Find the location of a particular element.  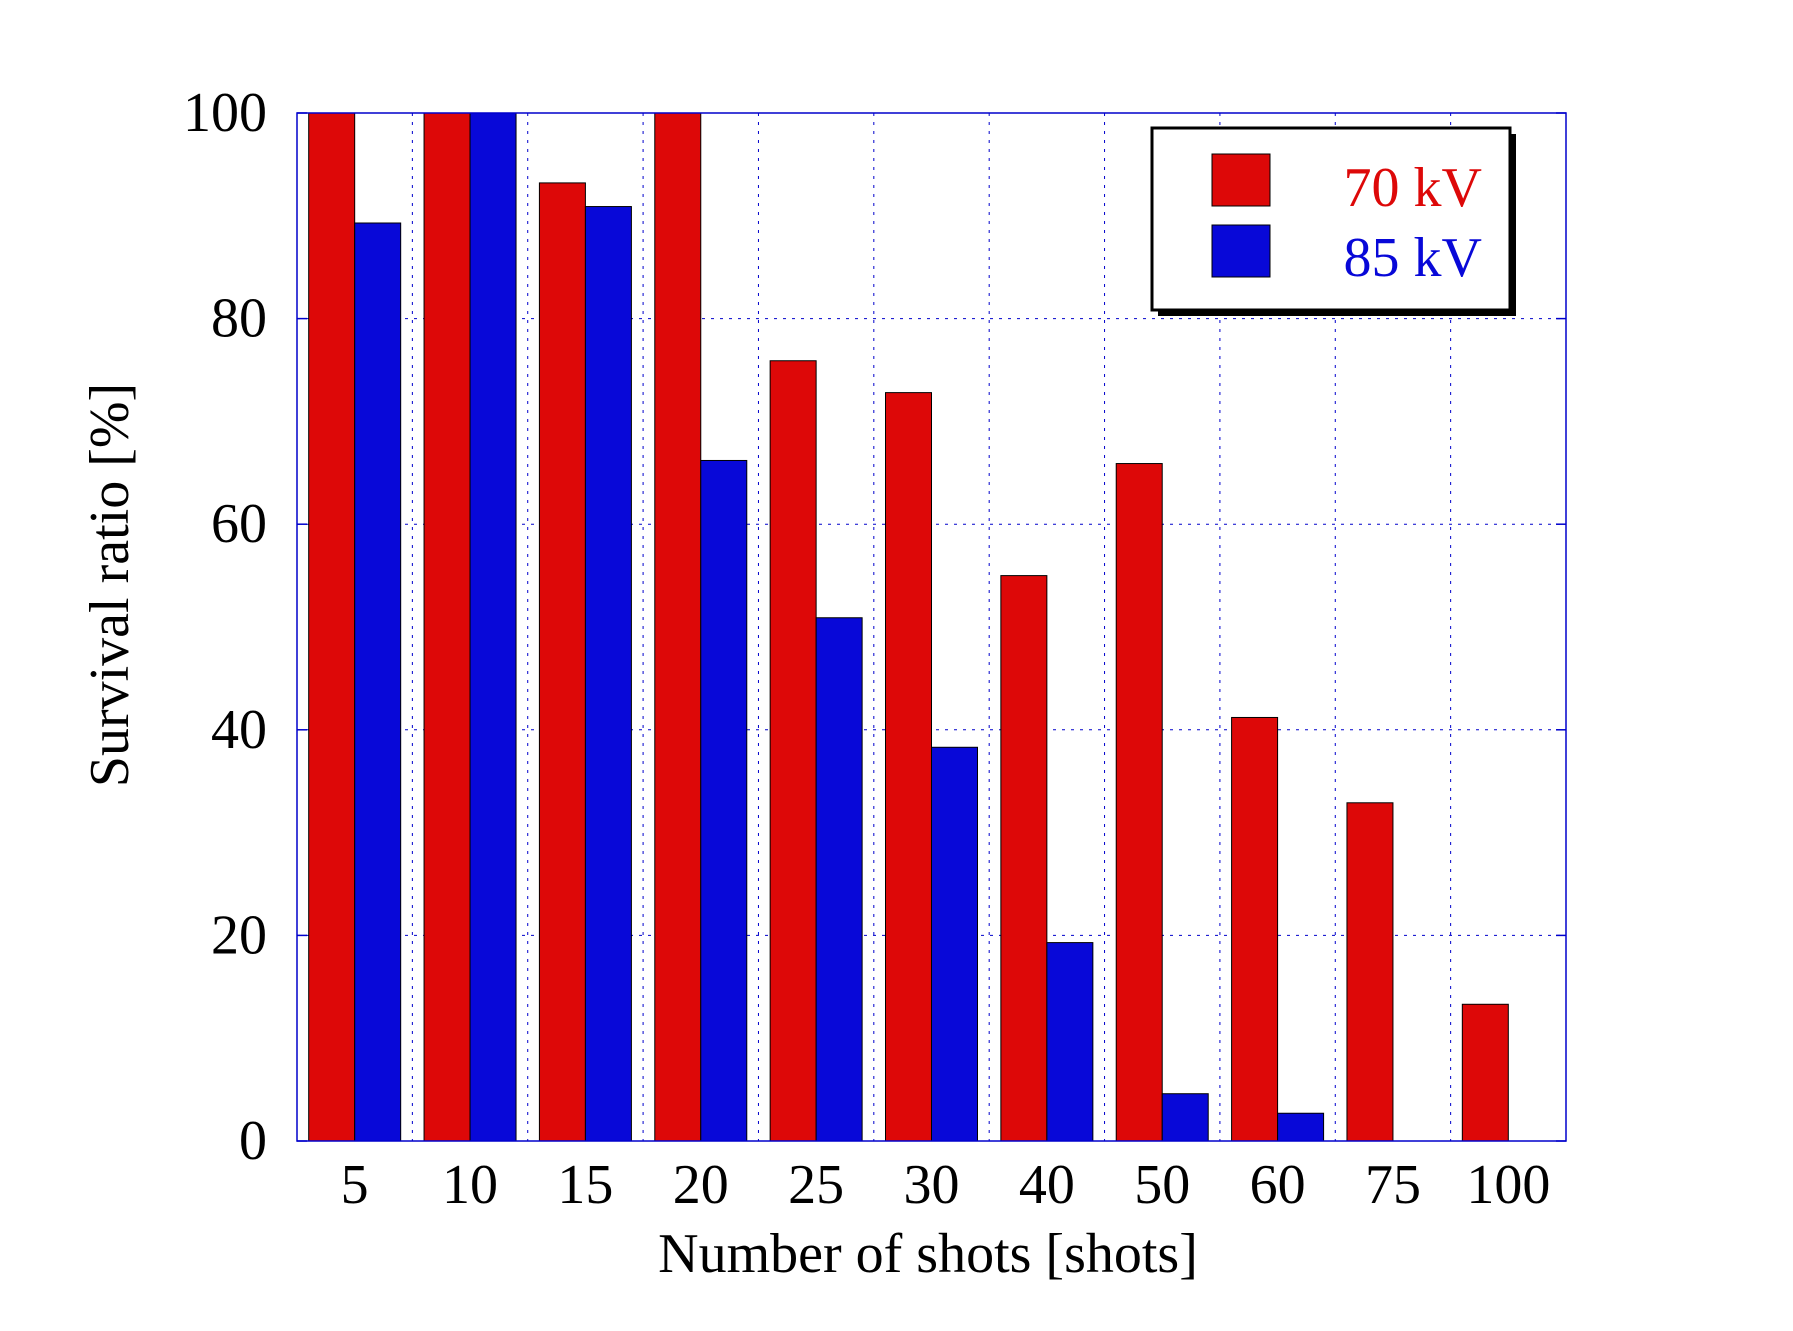

x-tick-label: 50 is located at coordinates (1162, 1185).